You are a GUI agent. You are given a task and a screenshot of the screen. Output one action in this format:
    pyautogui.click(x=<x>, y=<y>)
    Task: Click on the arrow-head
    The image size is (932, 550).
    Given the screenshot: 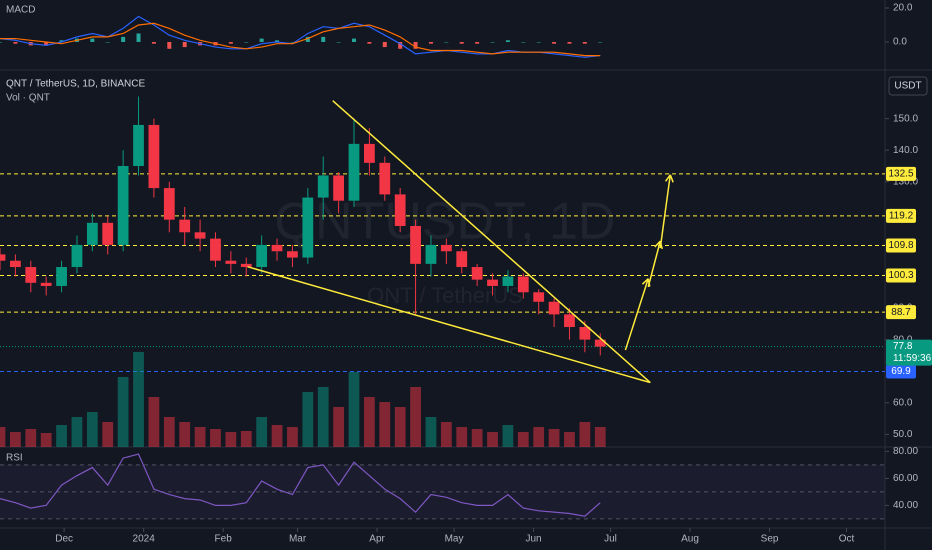 What is the action you would take?
    pyautogui.click(x=669, y=178)
    